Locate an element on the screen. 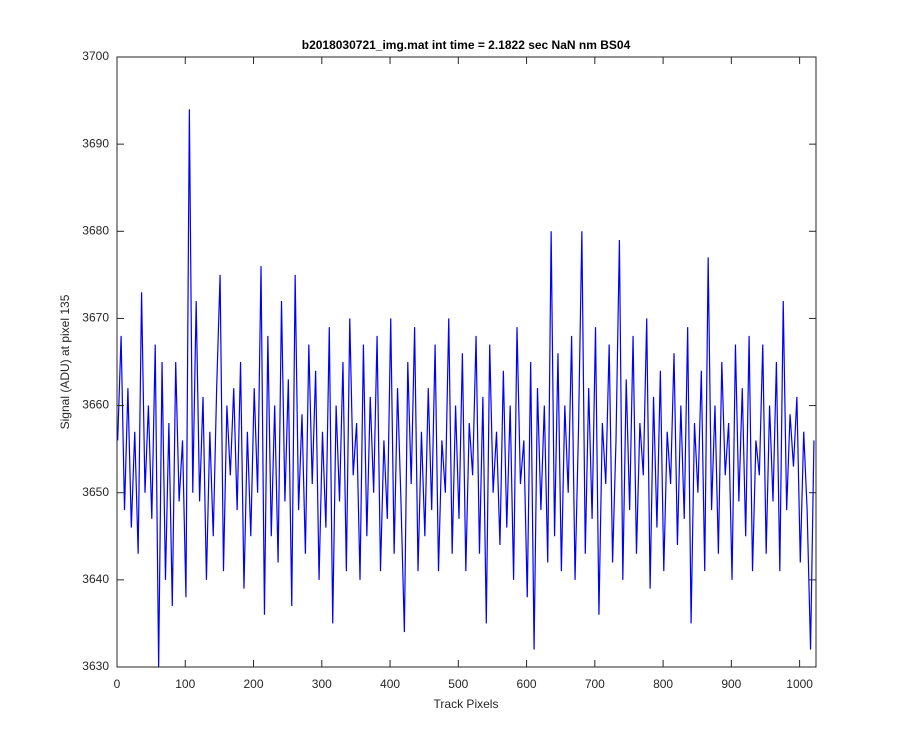 Image resolution: width=900 pixels, height=750 pixels. x-tick-label: 200 is located at coordinates (254, 684).